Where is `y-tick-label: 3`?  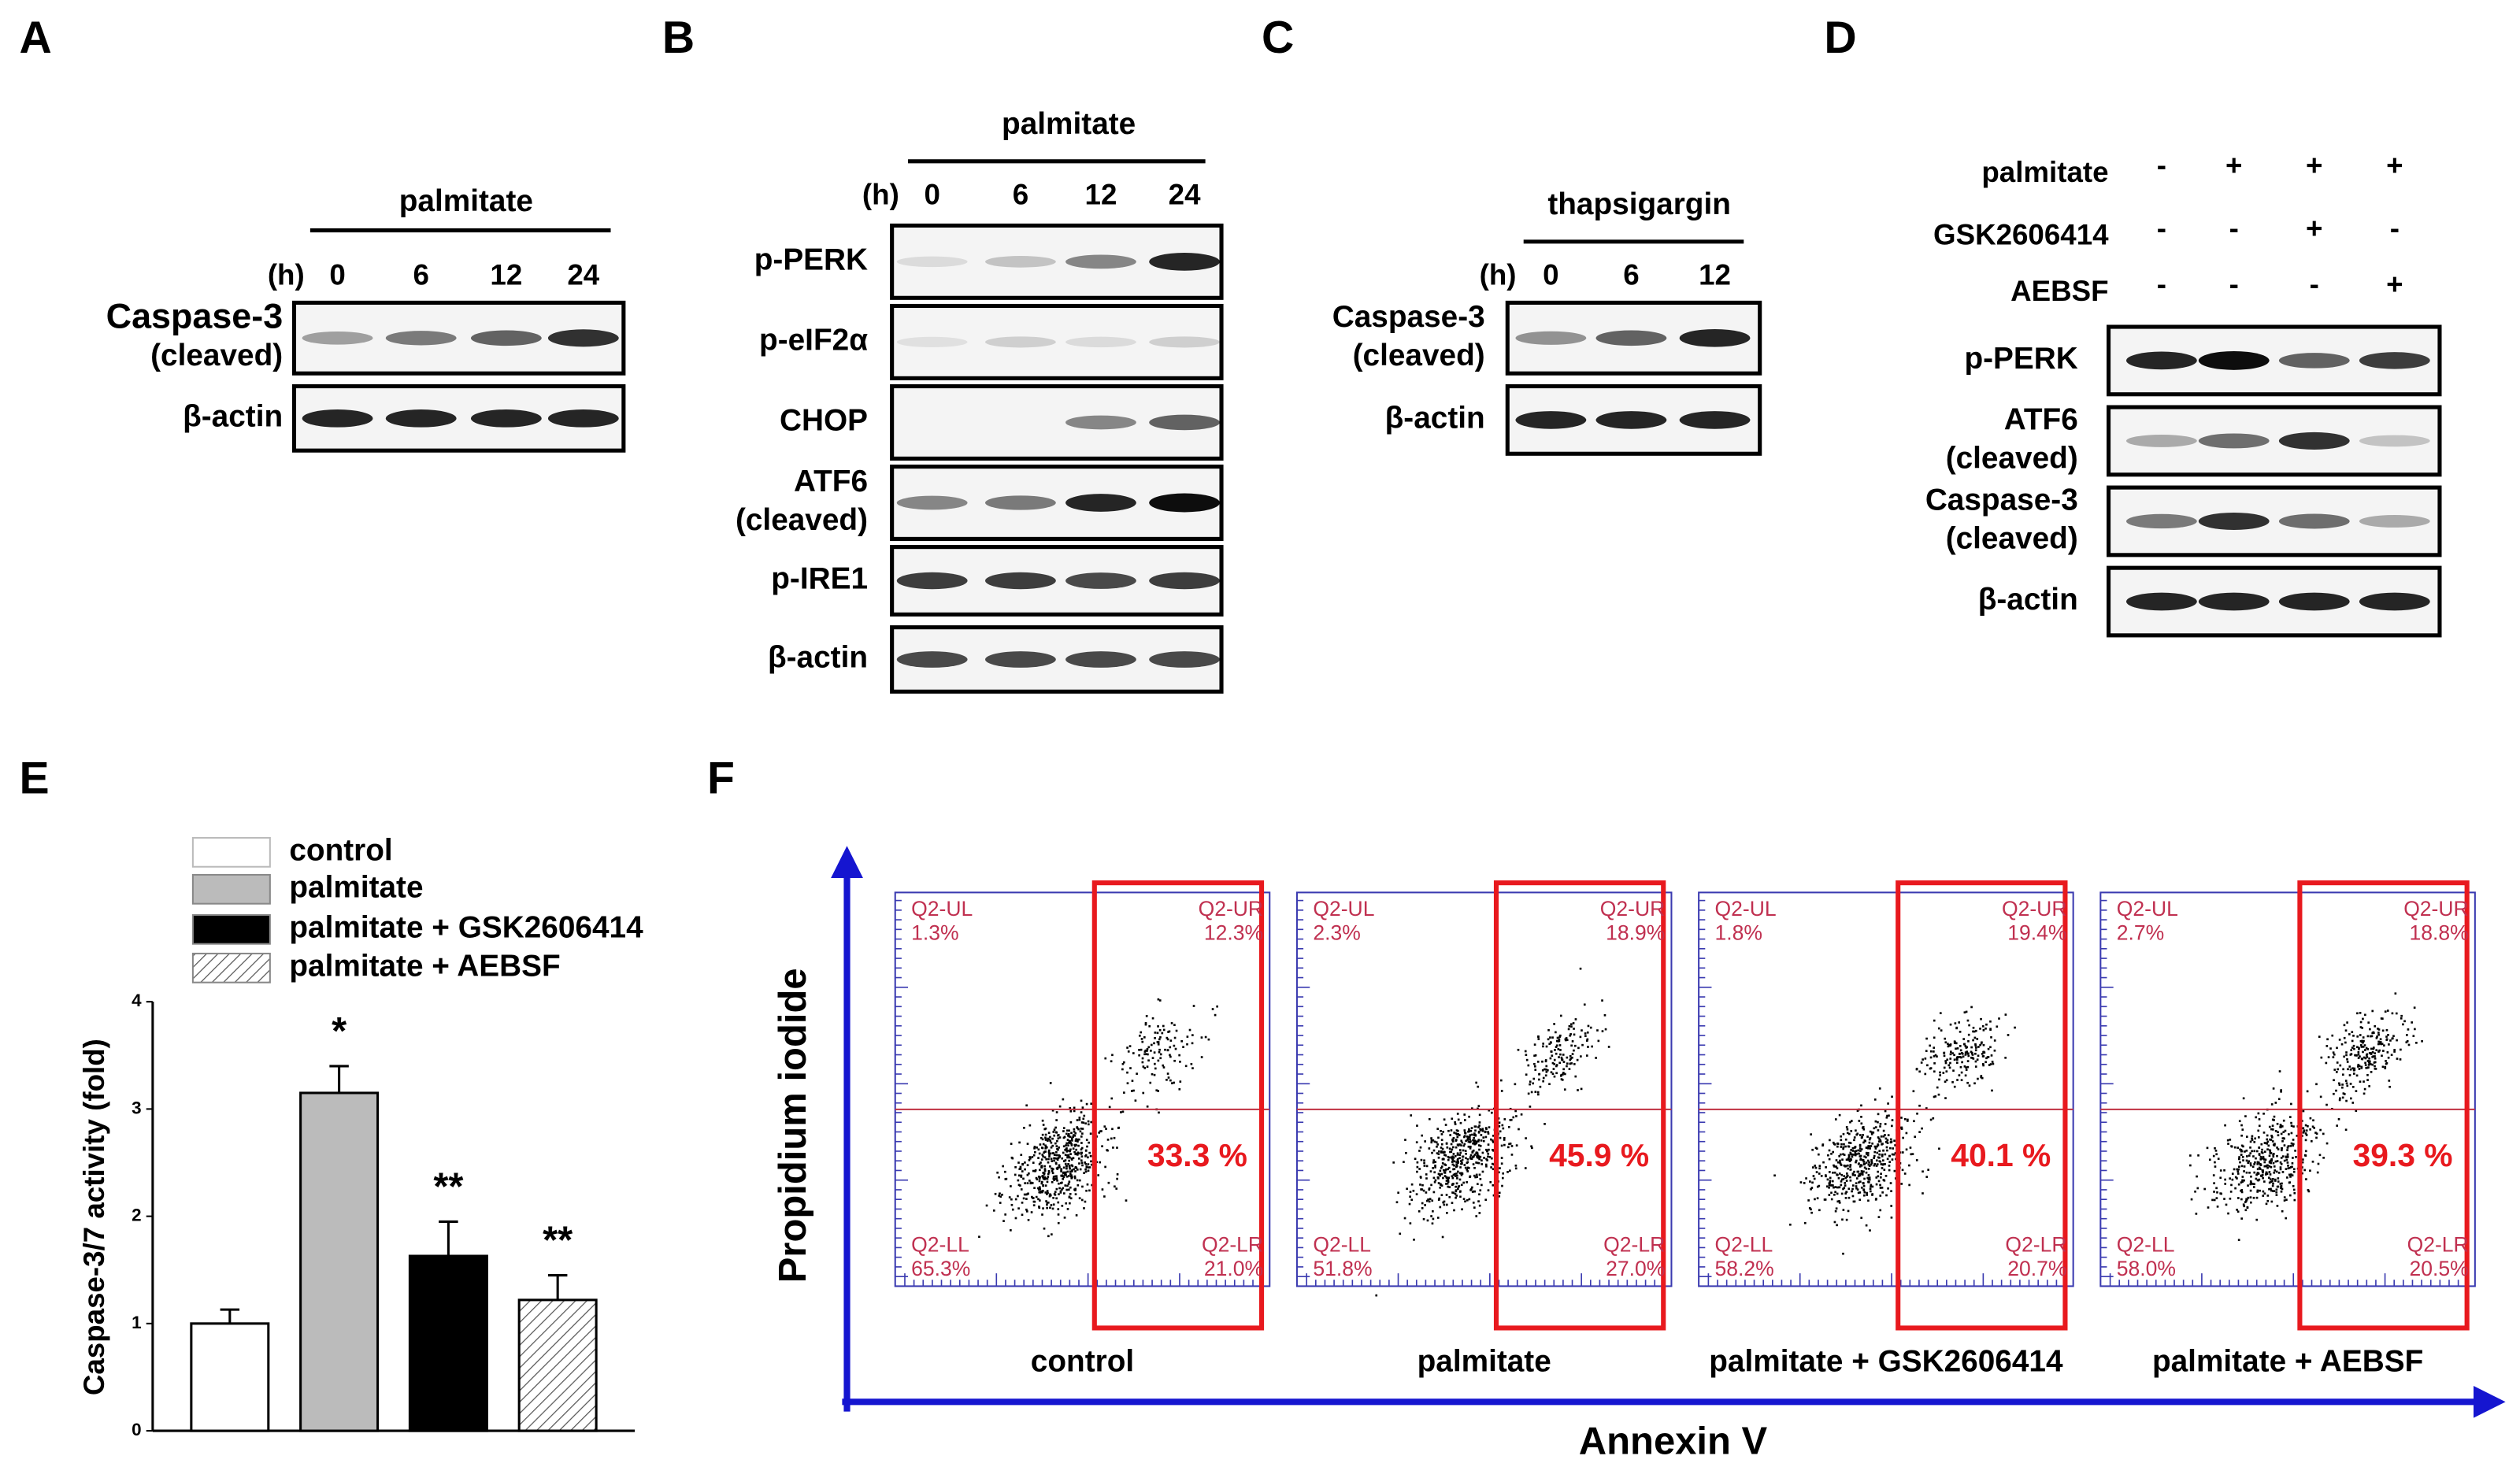
y-tick-label: 3 is located at coordinates (136, 1107).